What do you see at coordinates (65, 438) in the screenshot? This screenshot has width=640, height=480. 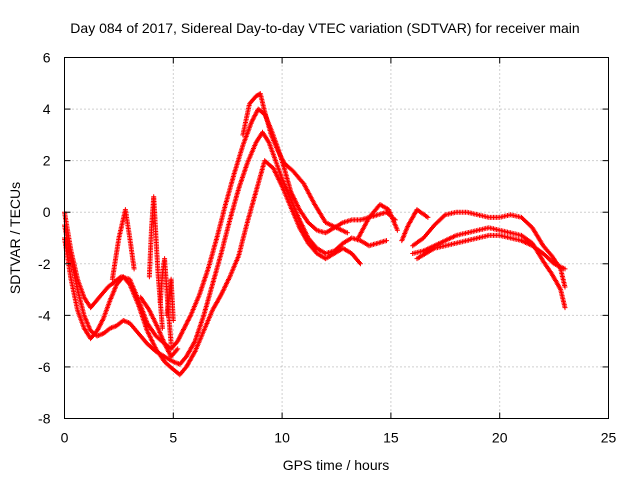 I see `x-tick-label: 0` at bounding box center [65, 438].